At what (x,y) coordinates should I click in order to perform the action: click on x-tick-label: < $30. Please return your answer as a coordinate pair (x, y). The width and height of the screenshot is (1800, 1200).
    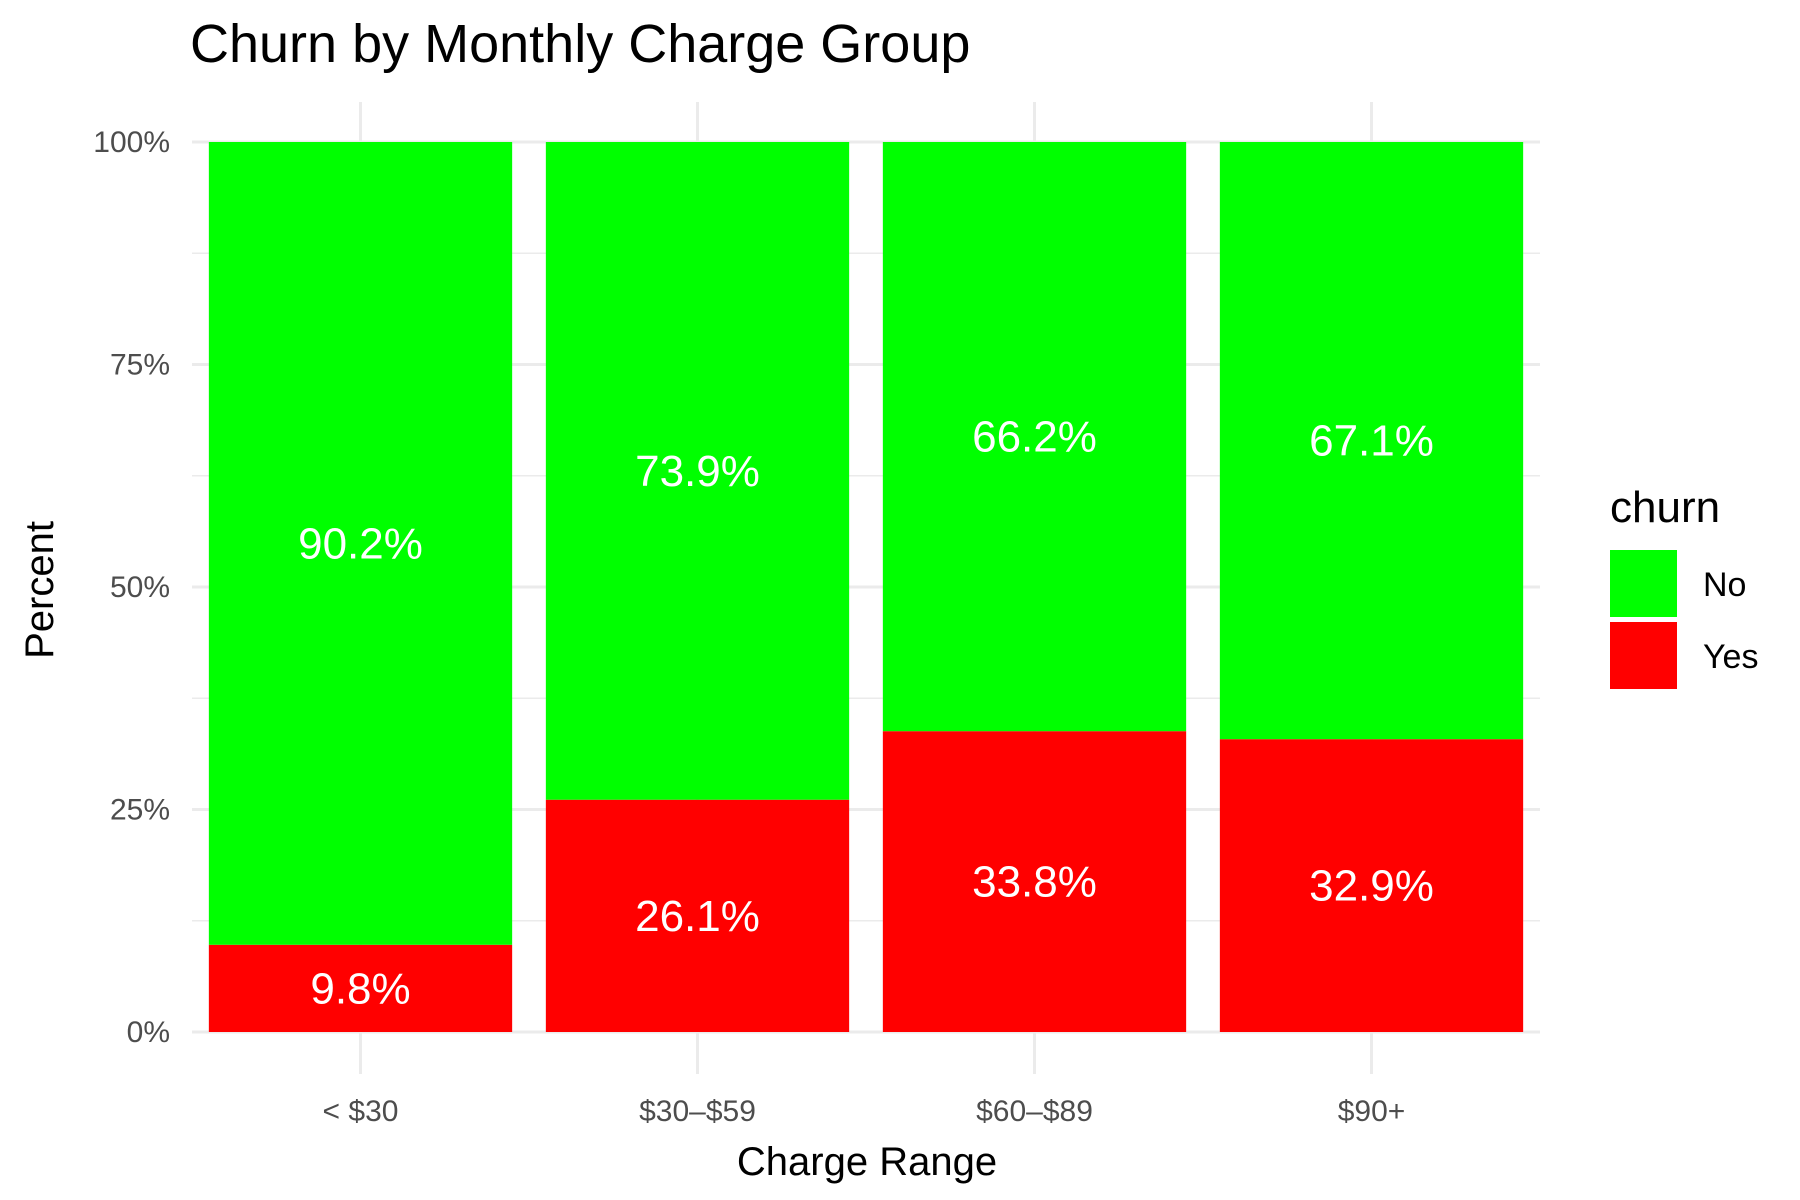
    Looking at the image, I should click on (361, 1111).